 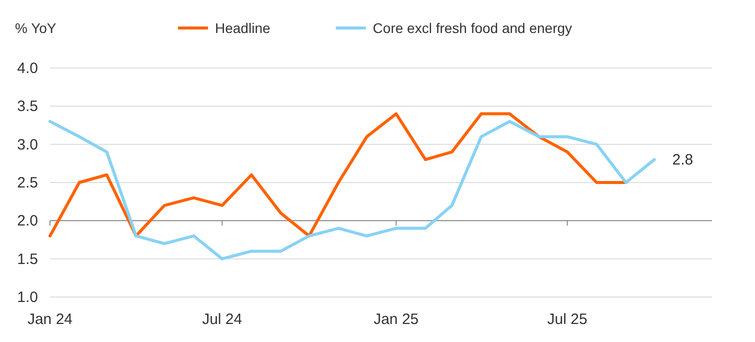 I want to click on annotation: 2.8, so click(x=683, y=160).